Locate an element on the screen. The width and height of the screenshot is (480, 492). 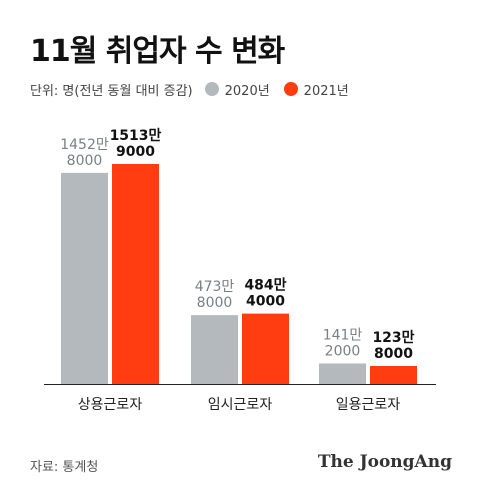
brand-logo: The JoongAng is located at coordinates (384, 462).